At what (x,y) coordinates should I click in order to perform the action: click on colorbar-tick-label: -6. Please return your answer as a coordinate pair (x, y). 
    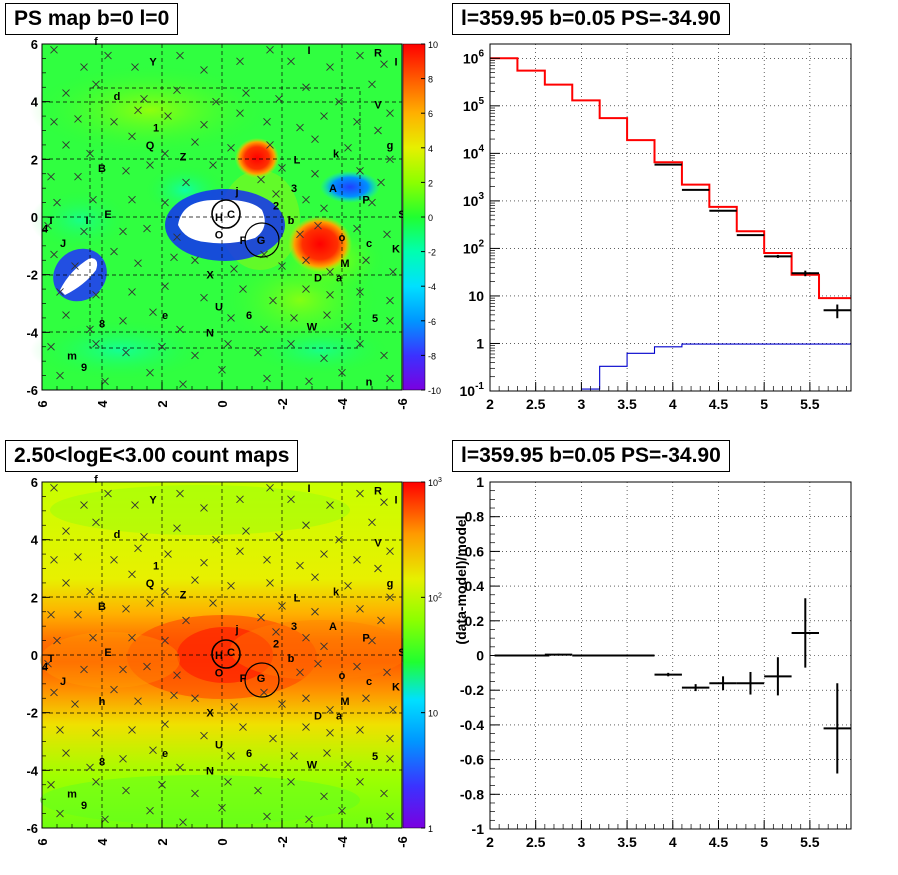
    Looking at the image, I should click on (432, 322).